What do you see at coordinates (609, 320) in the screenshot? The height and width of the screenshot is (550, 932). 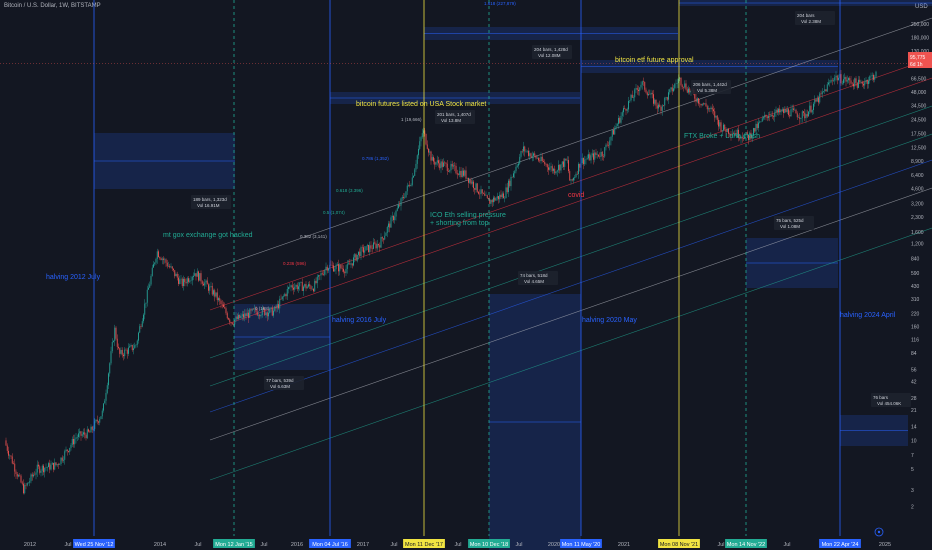 I see `annotation-halving-2020: halving 2020 May` at bounding box center [609, 320].